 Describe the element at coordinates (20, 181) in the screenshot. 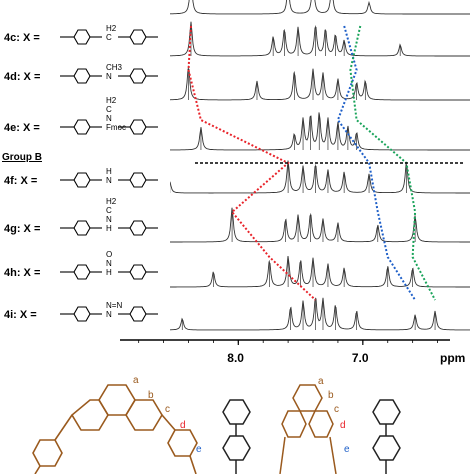

I see `row-label: 4f: X =` at that location.